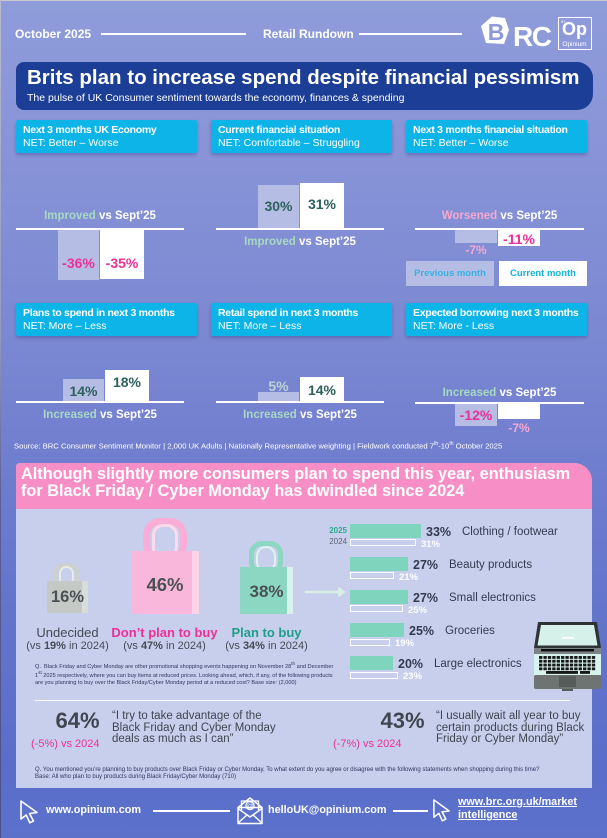 The height and width of the screenshot is (838, 607). Describe the element at coordinates (532, 36) in the screenshot. I see `svg-text: RC` at that location.